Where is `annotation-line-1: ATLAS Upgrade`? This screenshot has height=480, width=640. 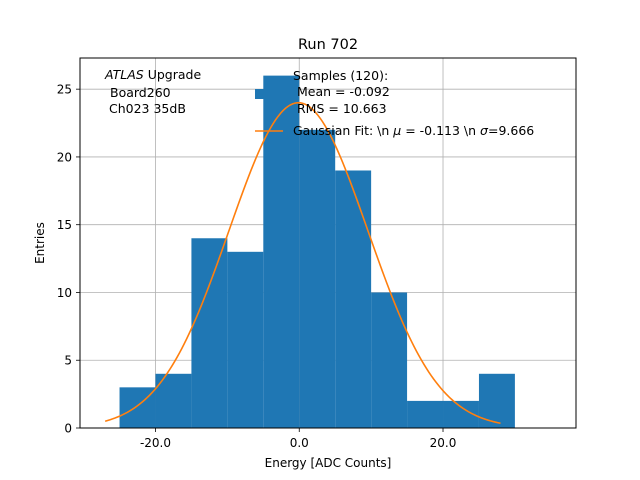 annotation-line-1: ATLAS Upgrade is located at coordinates (152, 74).